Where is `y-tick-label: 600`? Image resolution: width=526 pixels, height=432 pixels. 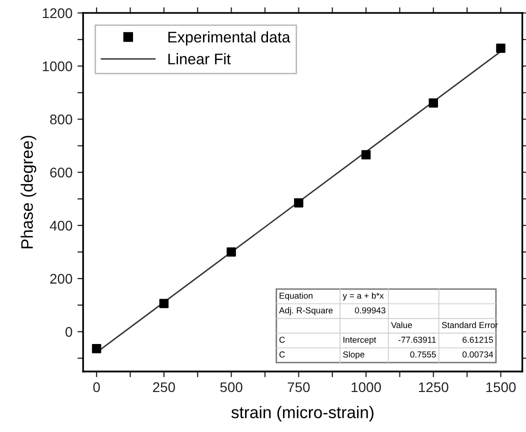 y-tick-label: 600 is located at coordinates (61, 173).